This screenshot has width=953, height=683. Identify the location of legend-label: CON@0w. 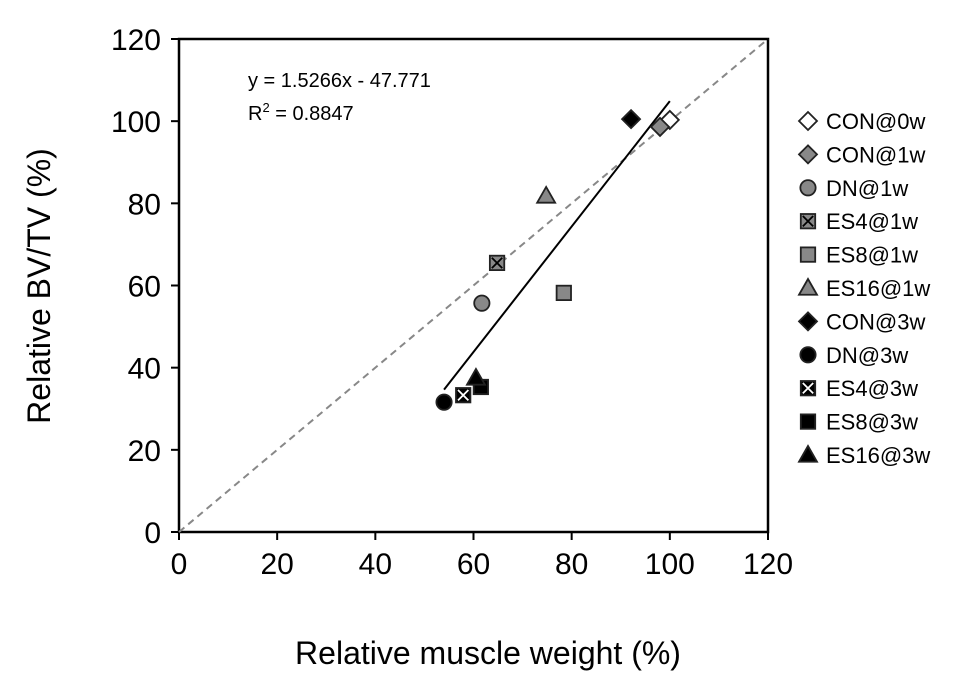
(875, 121).